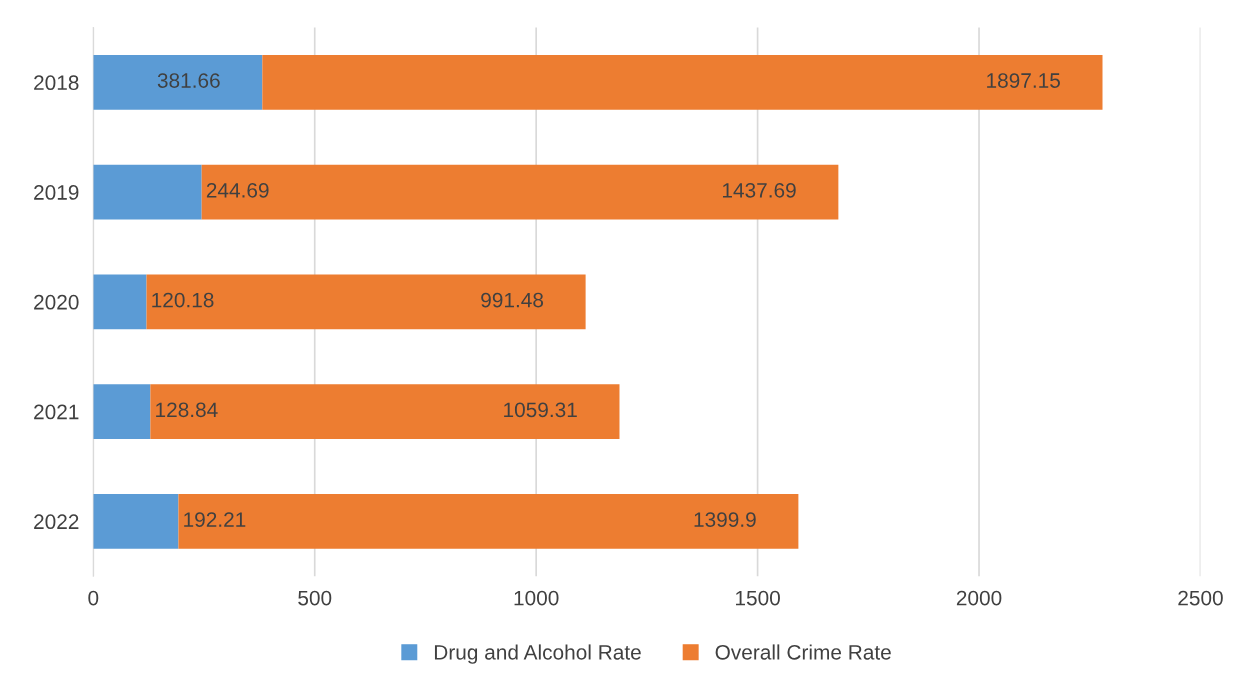 The image size is (1244, 686). I want to click on data-label: 128.84, so click(187, 410).